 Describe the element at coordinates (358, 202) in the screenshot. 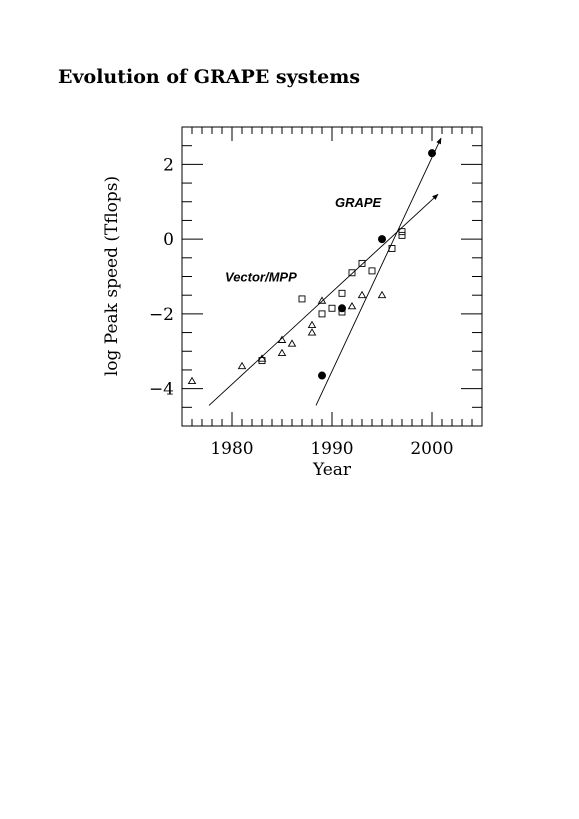

I see `annotation-label: GRAPE` at that location.